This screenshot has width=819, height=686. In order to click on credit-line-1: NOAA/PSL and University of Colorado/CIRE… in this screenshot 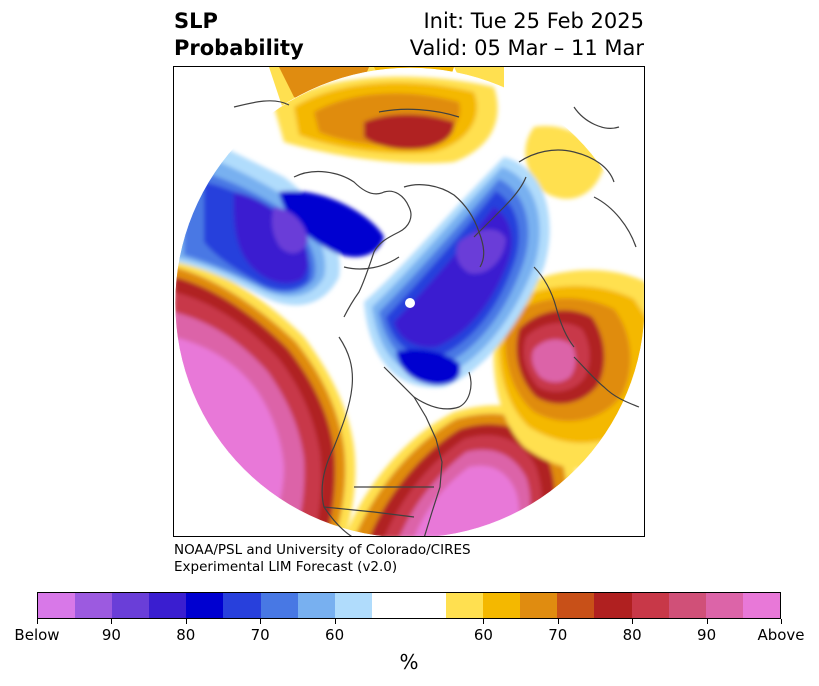, I will do `click(322, 550)`.